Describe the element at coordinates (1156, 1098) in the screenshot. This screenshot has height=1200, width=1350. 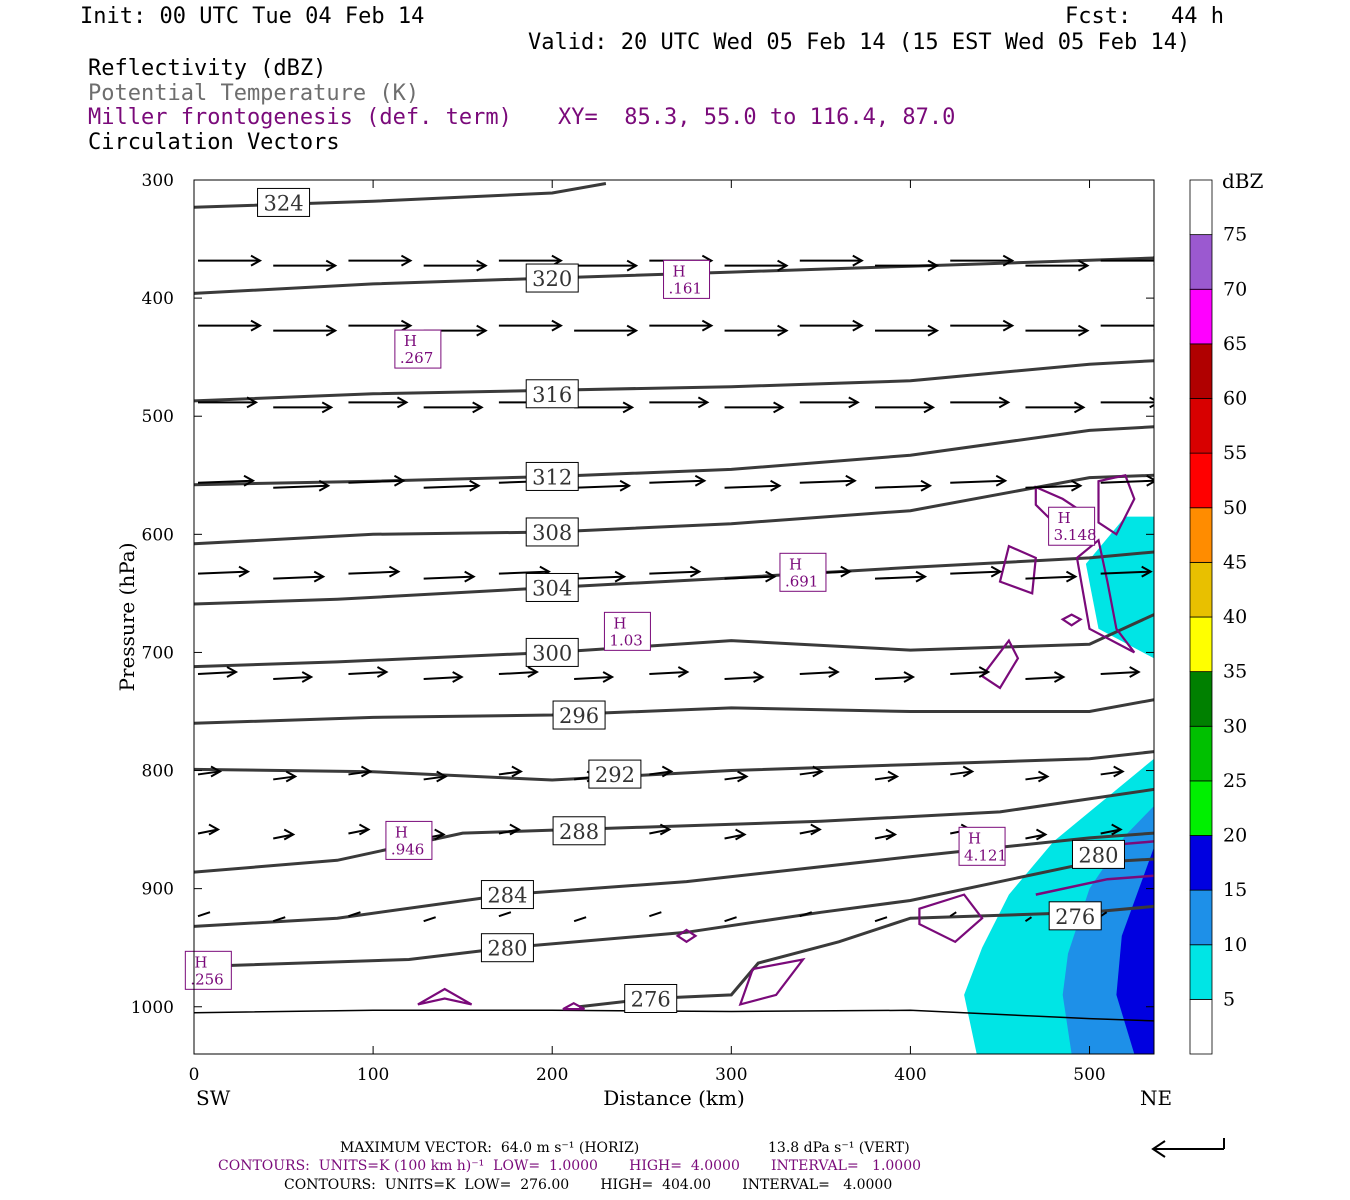
I see `endpoint-right-label: NE` at that location.